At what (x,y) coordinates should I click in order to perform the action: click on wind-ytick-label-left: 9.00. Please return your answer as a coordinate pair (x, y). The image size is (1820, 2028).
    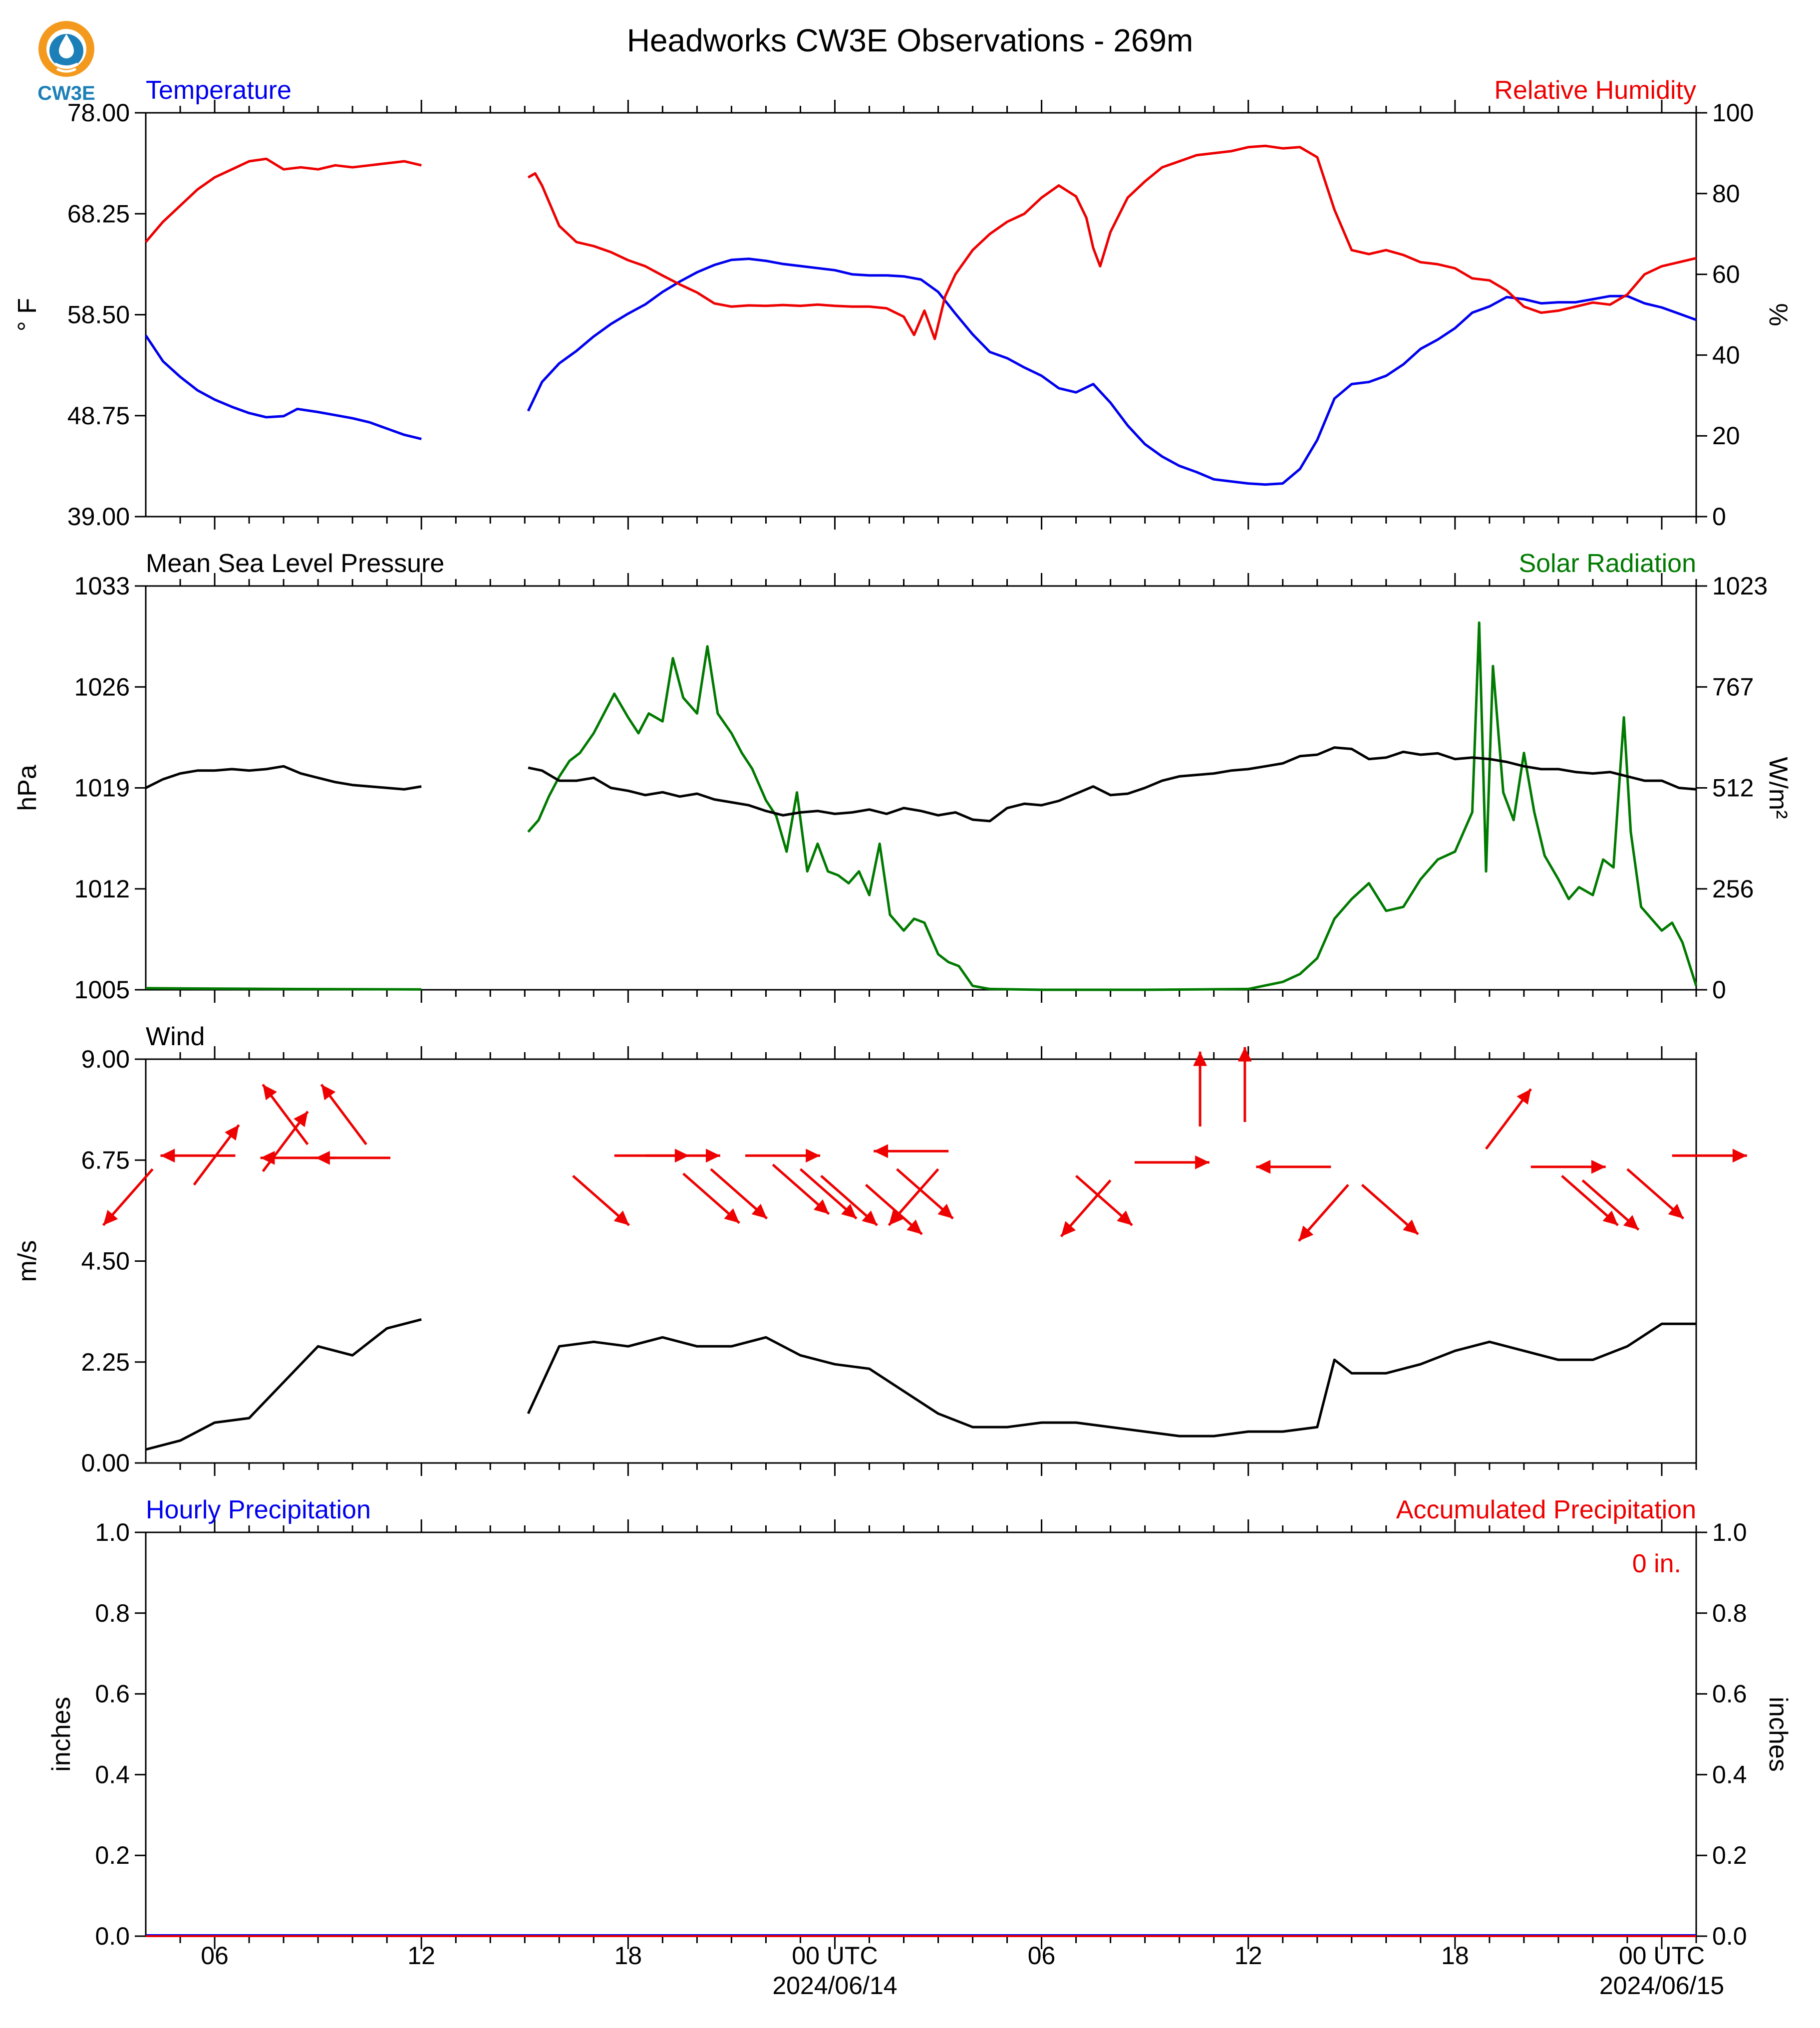
    Looking at the image, I should click on (105, 1059).